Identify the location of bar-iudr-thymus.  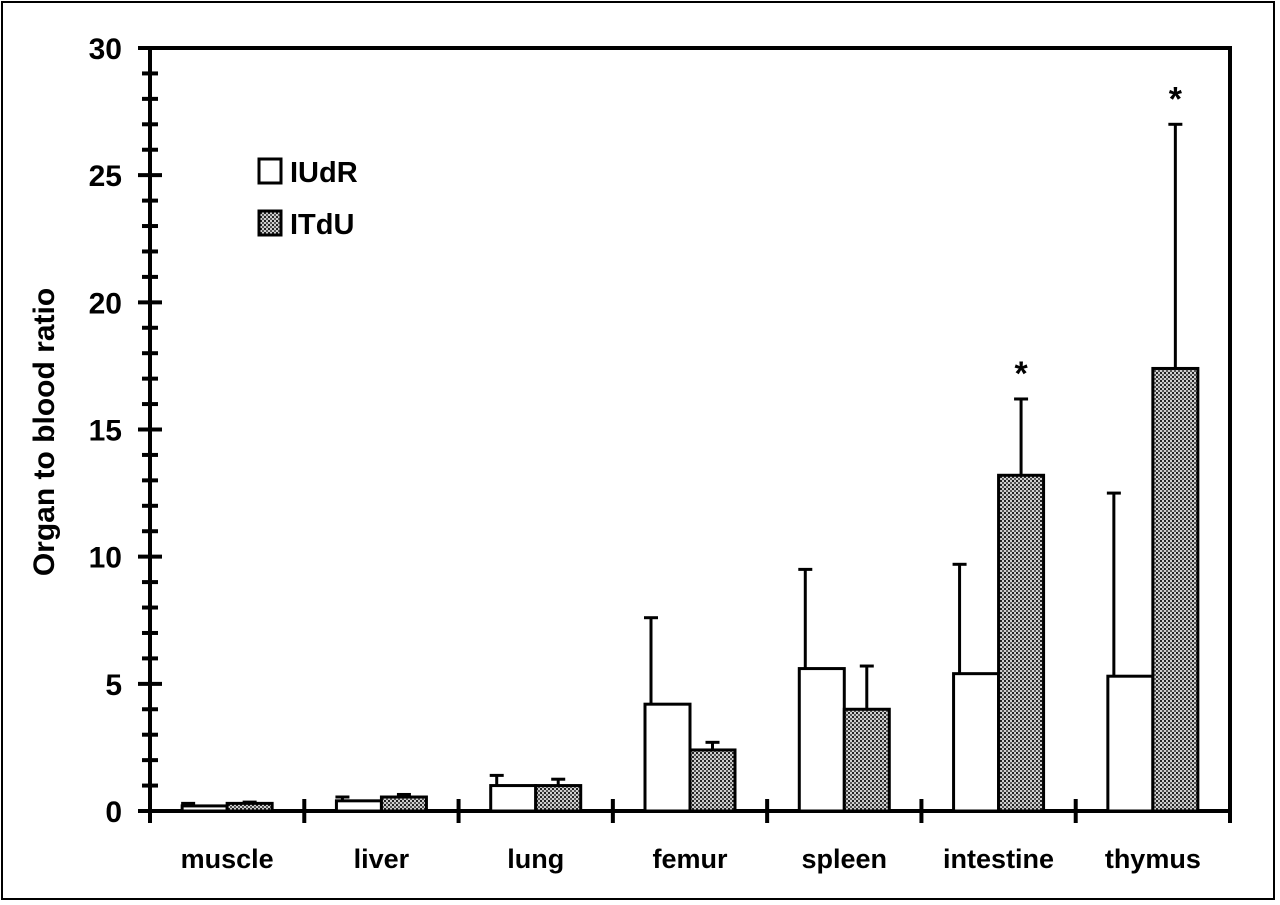
(1130, 743).